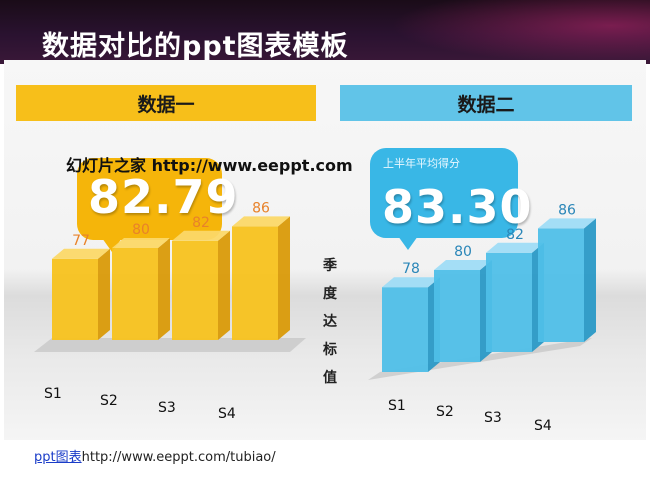 The height and width of the screenshot is (488, 650). What do you see at coordinates (170, 345) in the screenshot?
I see `chart1-floor` at bounding box center [170, 345].